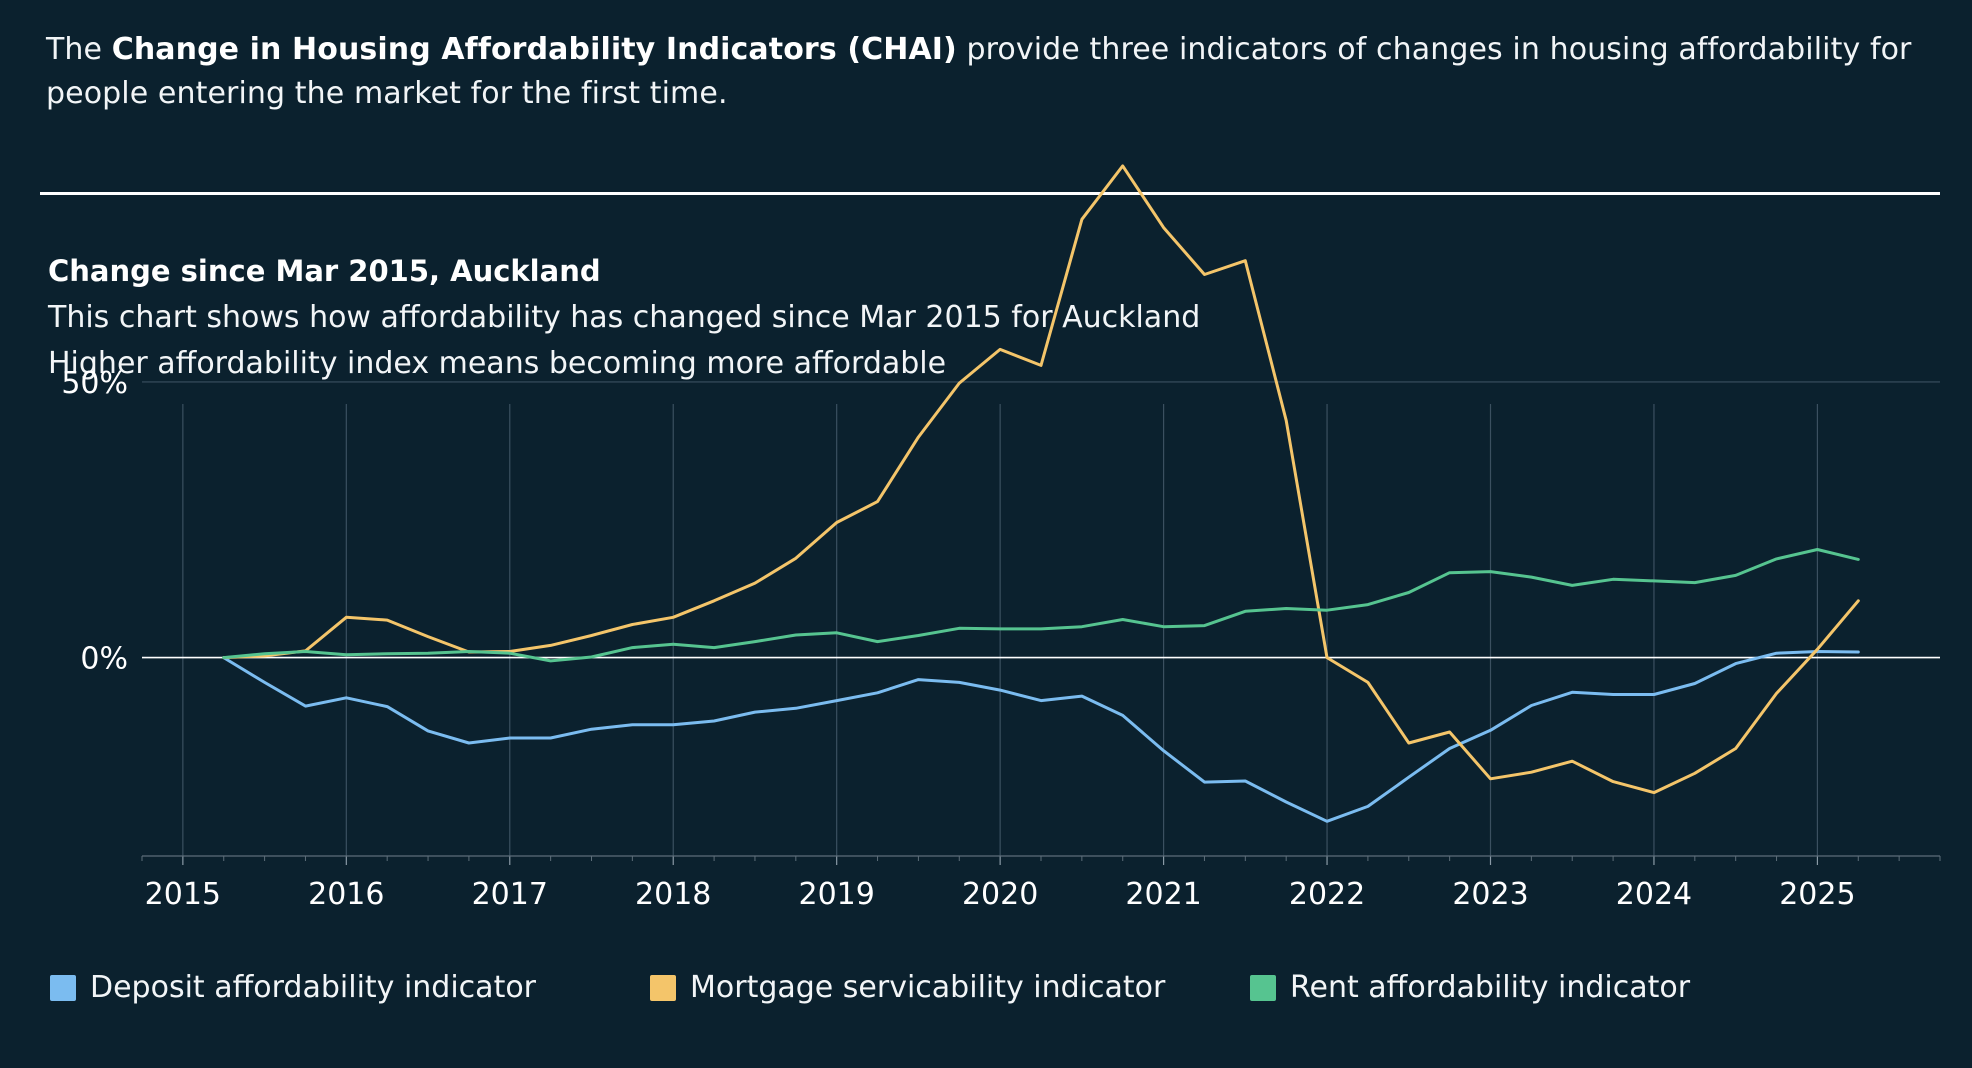  Describe the element at coordinates (663, 987) in the screenshot. I see `legend-swatch-mortgage` at that location.